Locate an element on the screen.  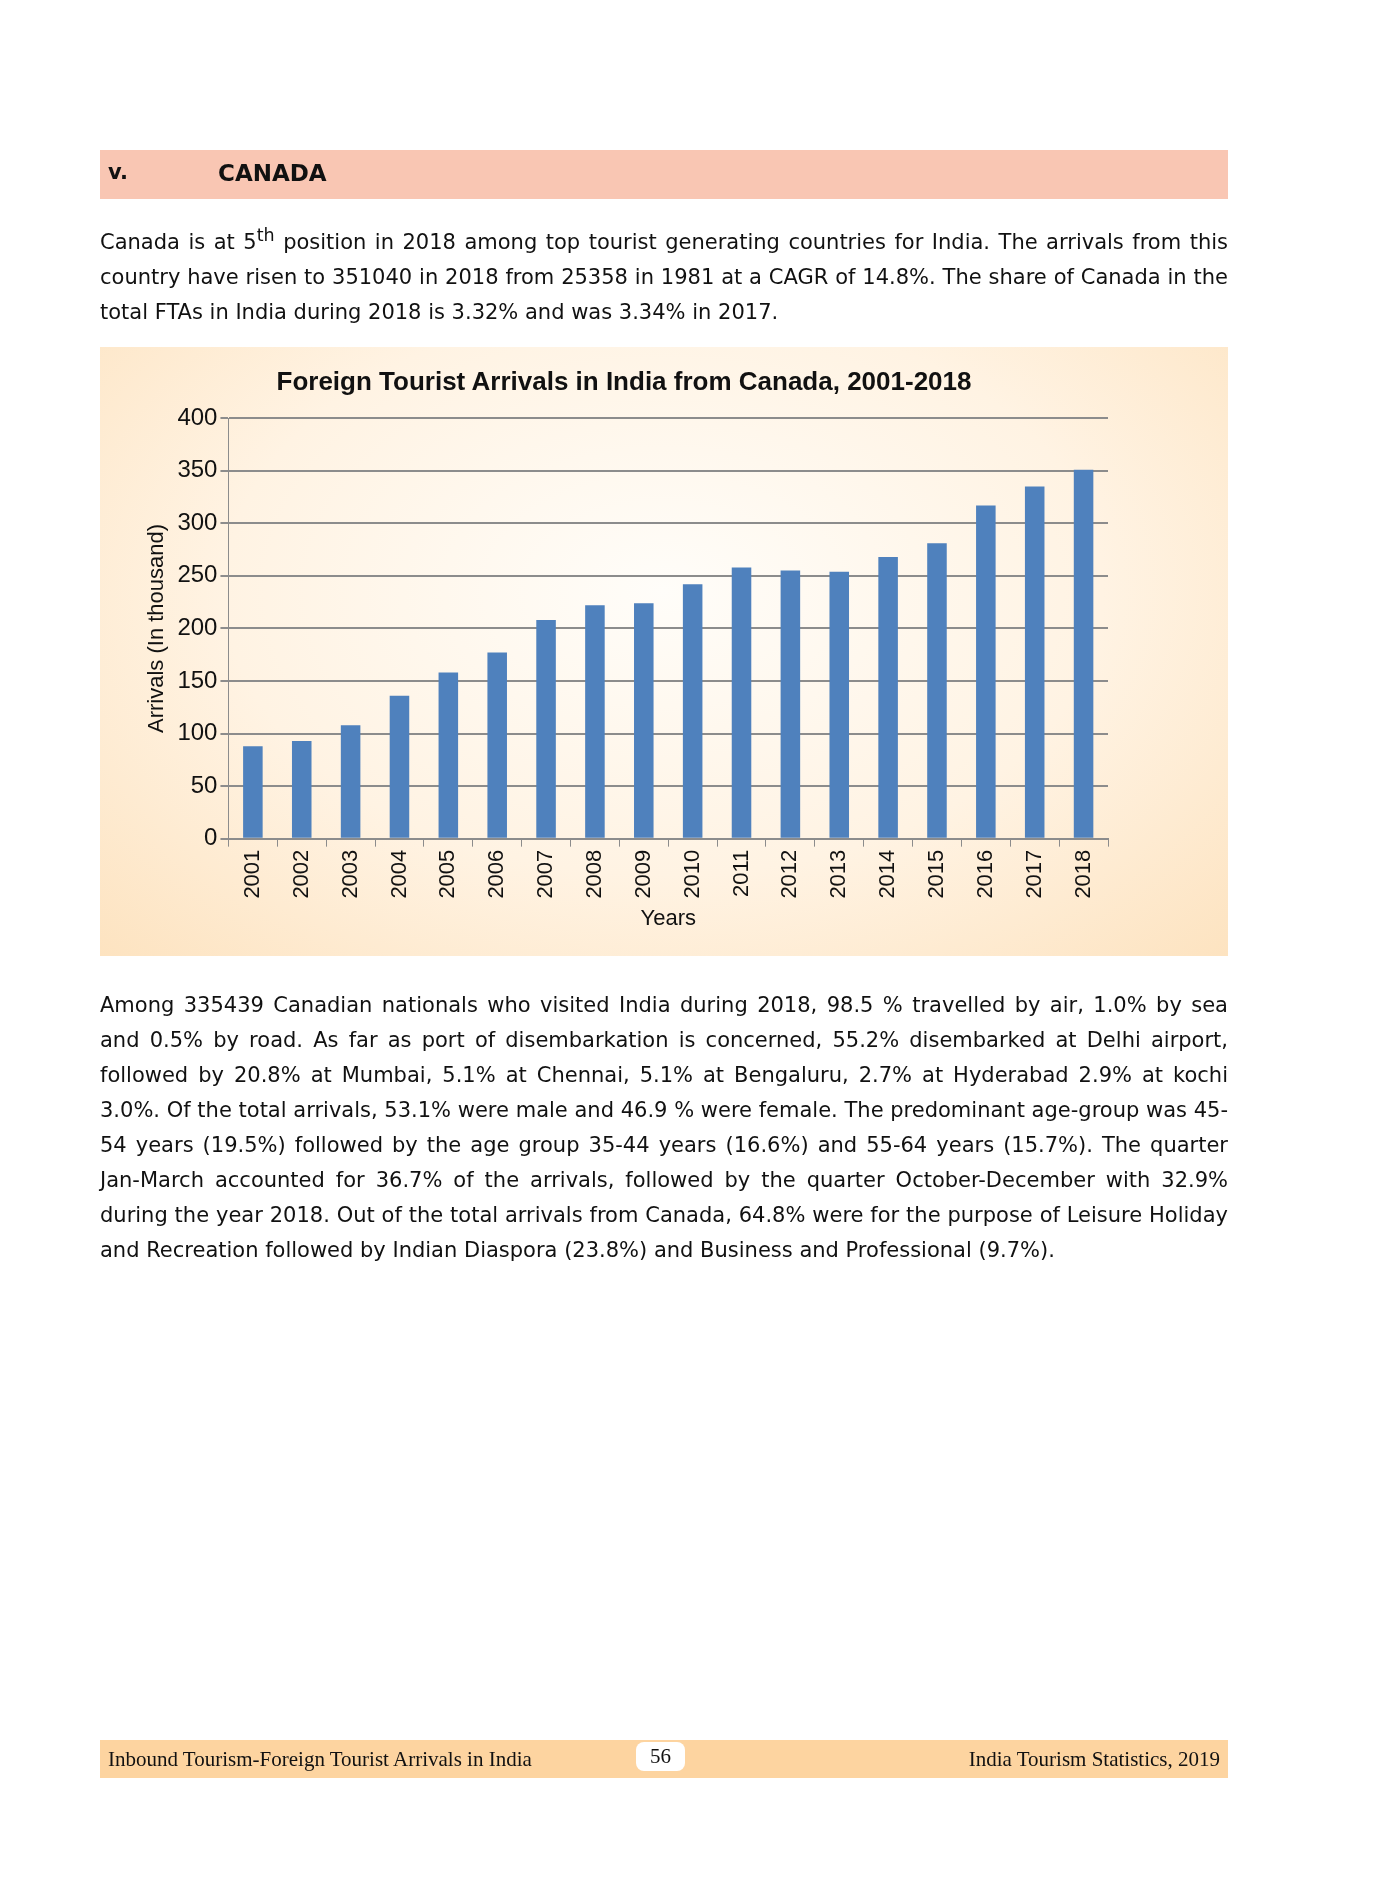
text: CANADA is located at coordinates (272, 173).